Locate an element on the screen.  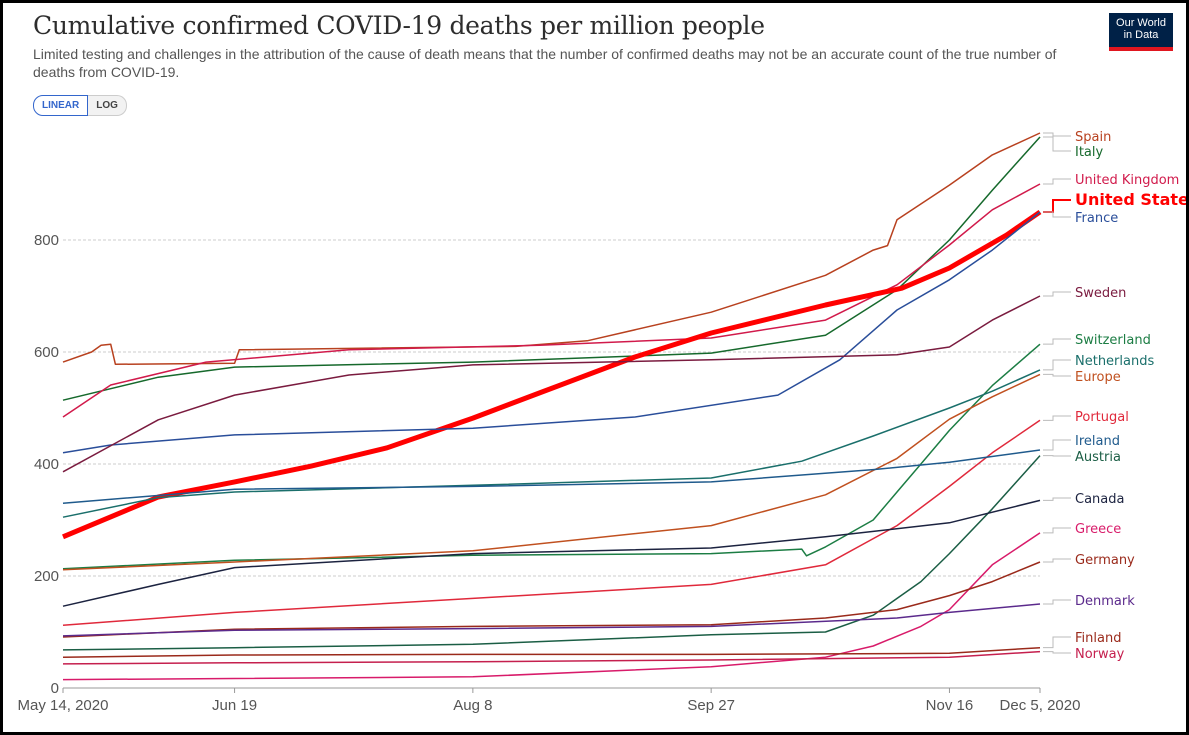
legend-label: Finland is located at coordinates (1098, 638).